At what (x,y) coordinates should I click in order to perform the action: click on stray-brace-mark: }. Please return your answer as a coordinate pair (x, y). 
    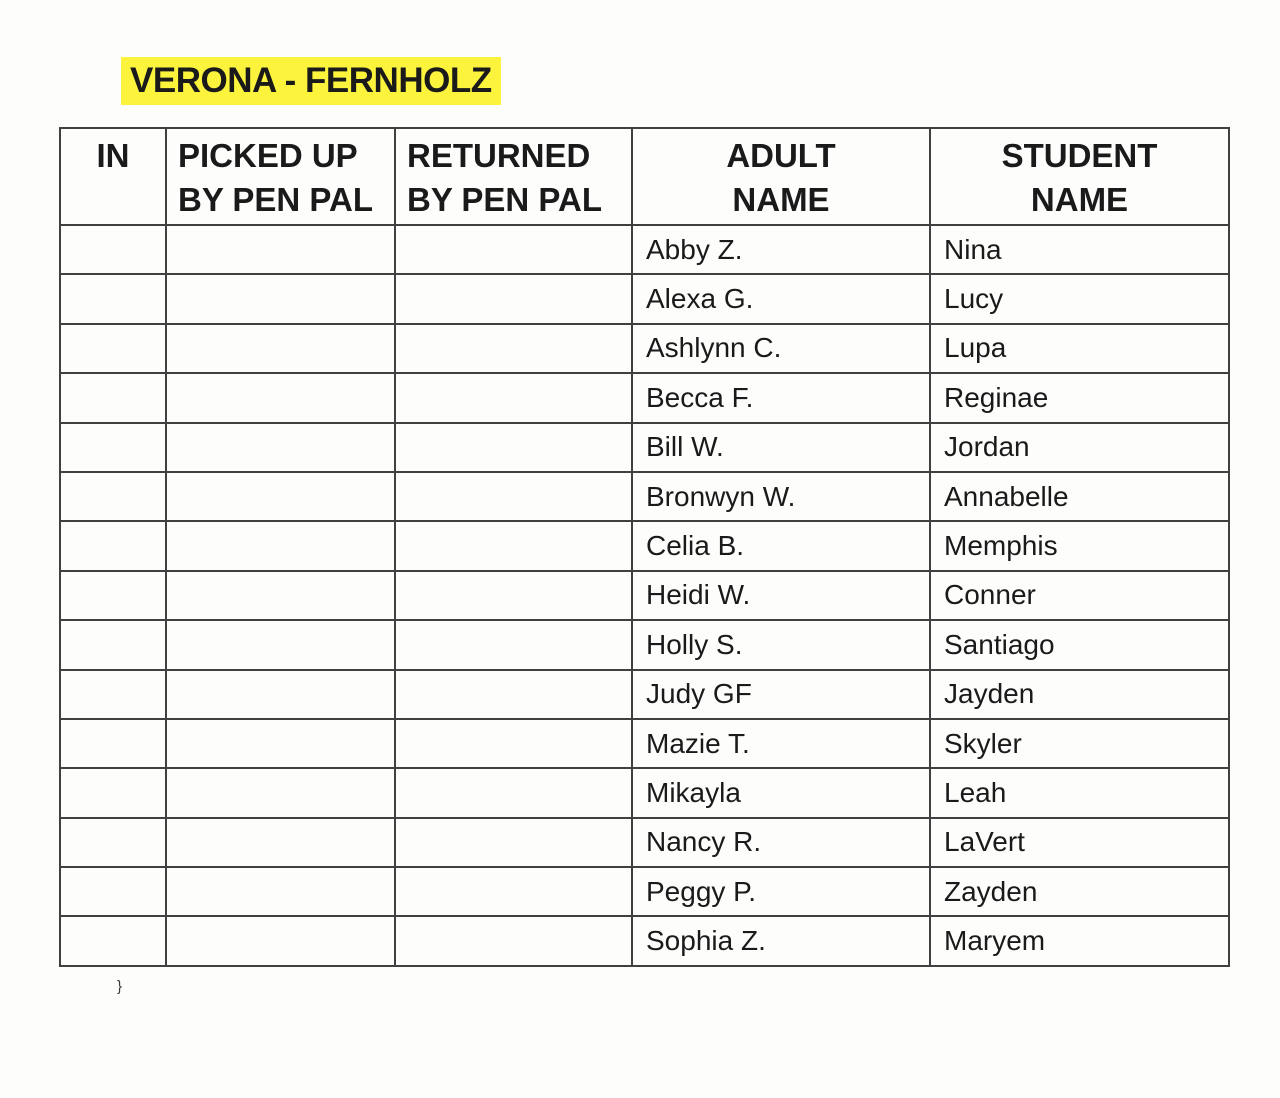
    Looking at the image, I should click on (120, 986).